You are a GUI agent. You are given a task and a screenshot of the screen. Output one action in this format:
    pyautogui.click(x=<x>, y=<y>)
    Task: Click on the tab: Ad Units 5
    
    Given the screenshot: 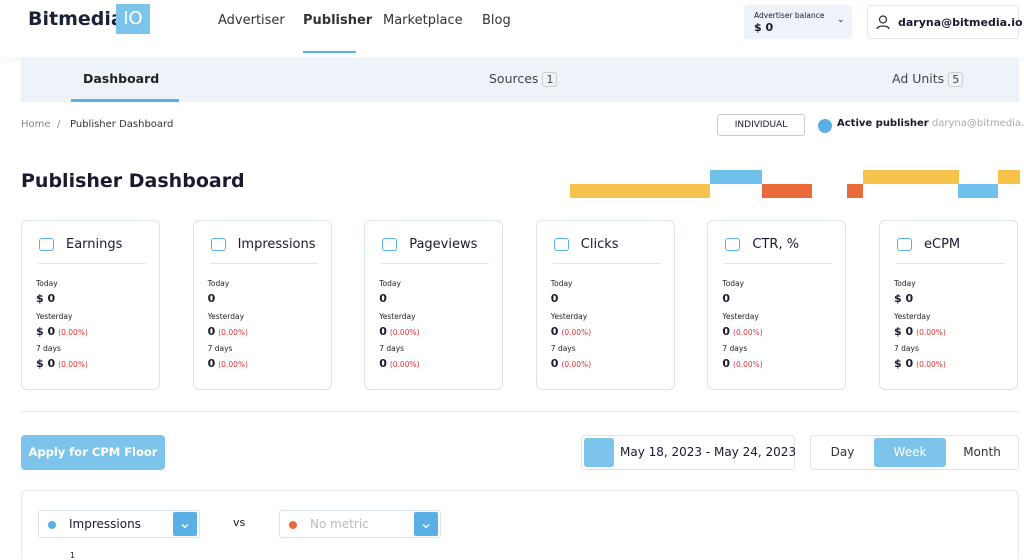 What is the action you would take?
    pyautogui.click(x=928, y=79)
    